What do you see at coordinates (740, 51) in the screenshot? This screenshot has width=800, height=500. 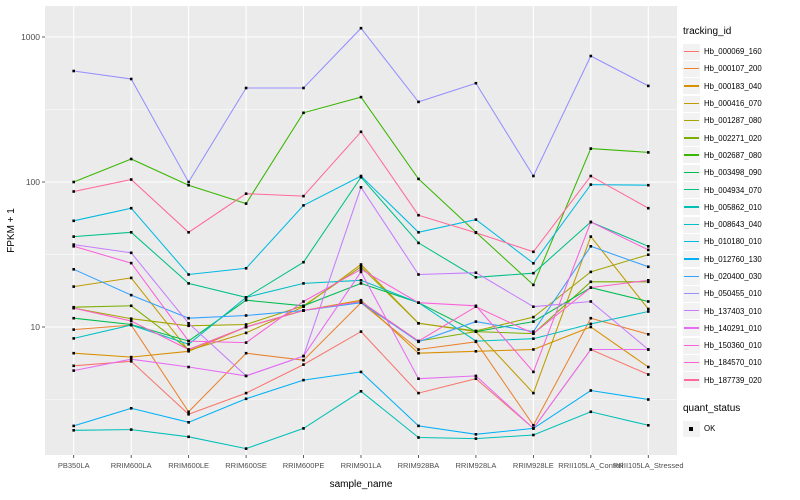 I see `legend-entry-Hb_000069_160: Hb_000069_160` at bounding box center [740, 51].